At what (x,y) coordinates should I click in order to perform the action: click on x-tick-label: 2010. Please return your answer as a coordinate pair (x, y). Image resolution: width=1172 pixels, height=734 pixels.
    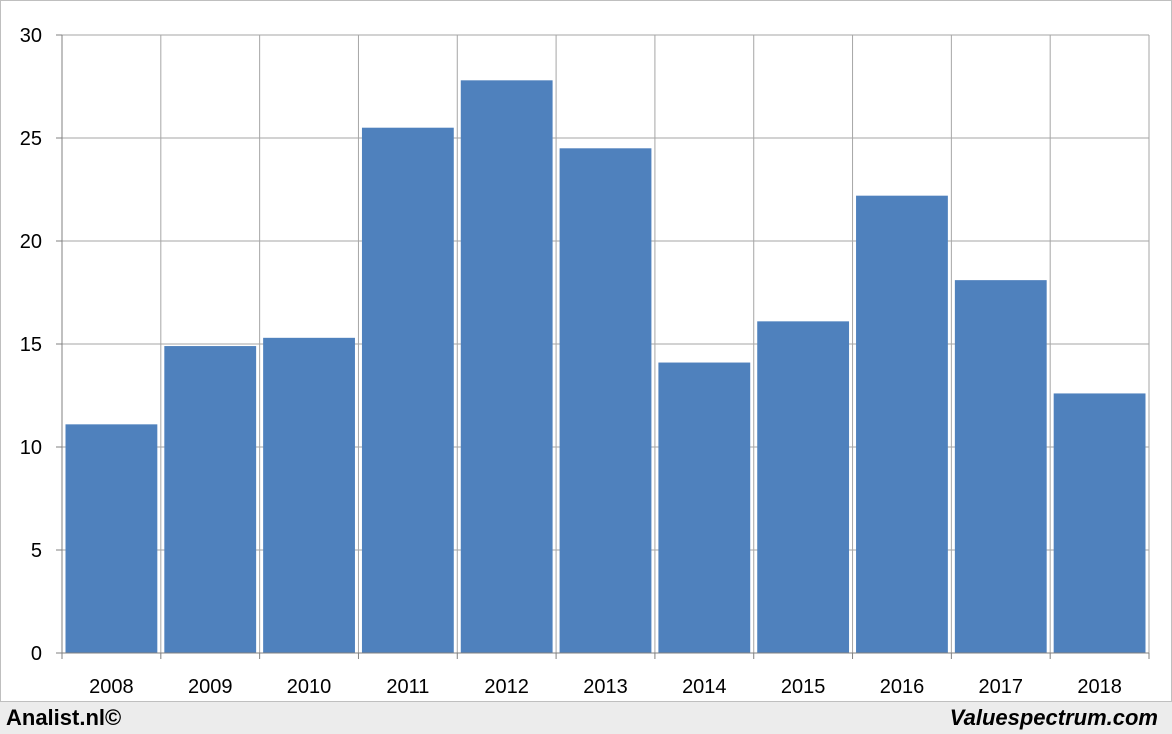
    Looking at the image, I should click on (309, 687).